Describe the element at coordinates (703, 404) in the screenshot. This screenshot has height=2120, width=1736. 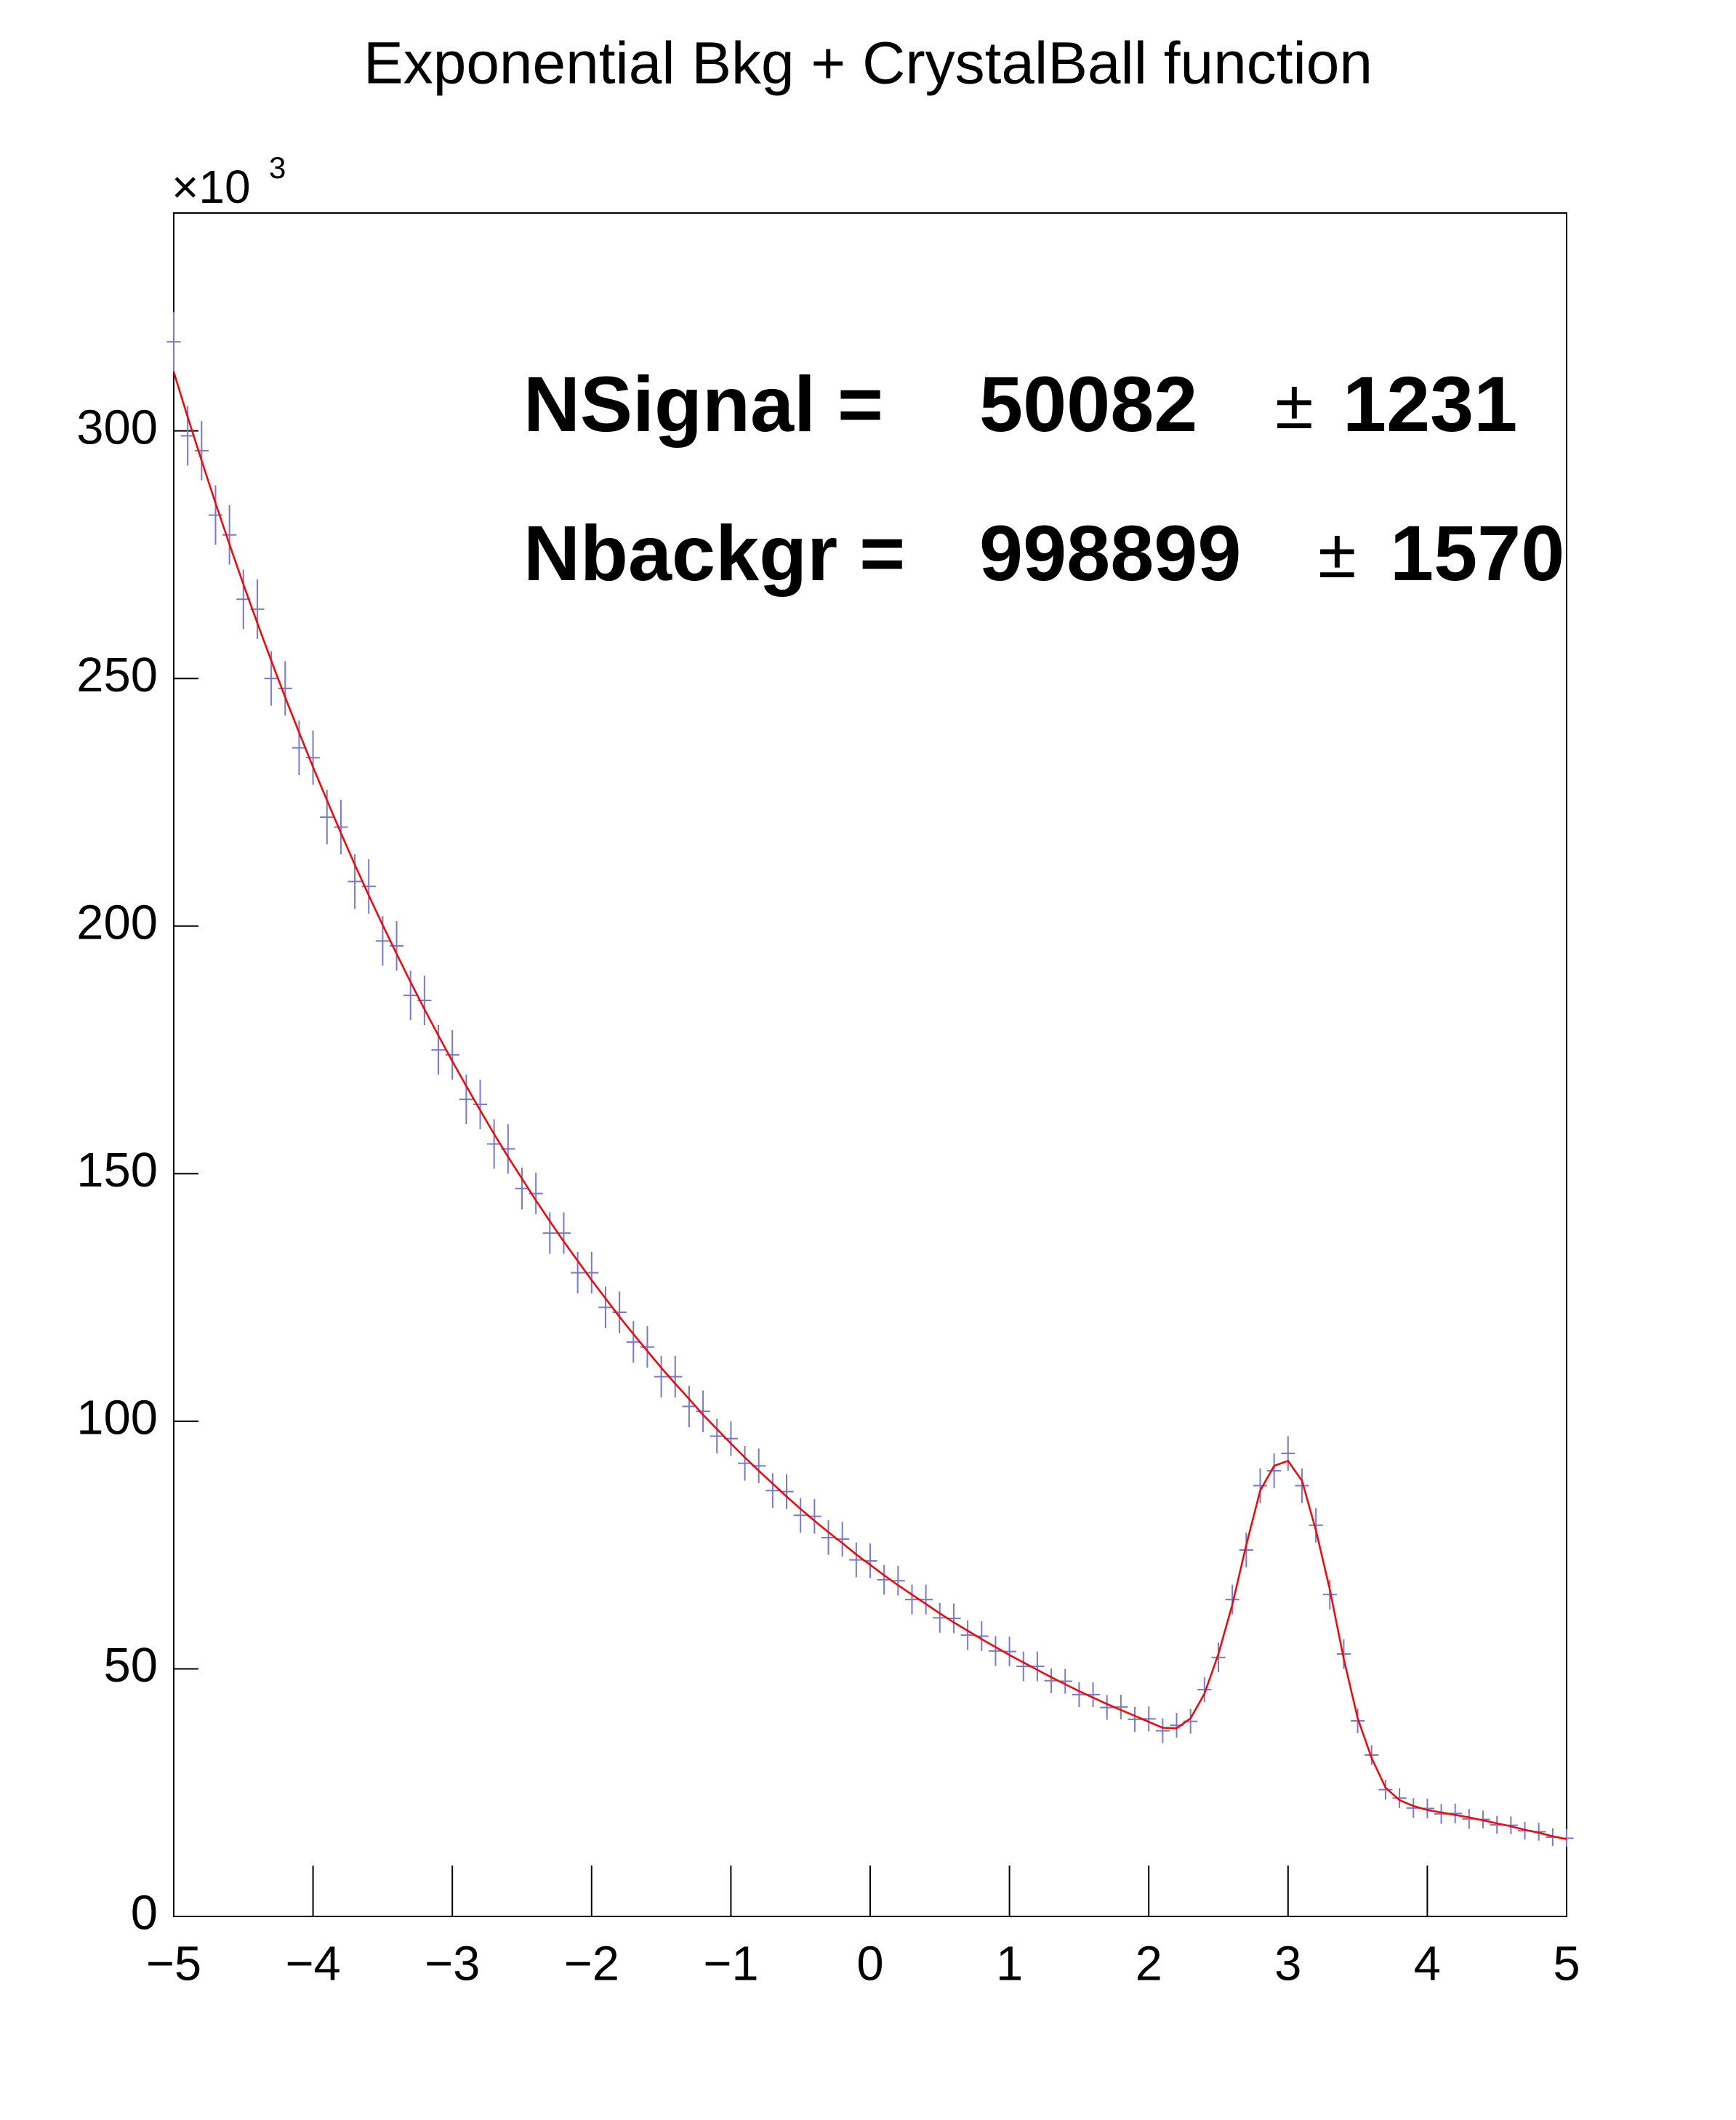
I see `annotation-label: NSignal =` at that location.